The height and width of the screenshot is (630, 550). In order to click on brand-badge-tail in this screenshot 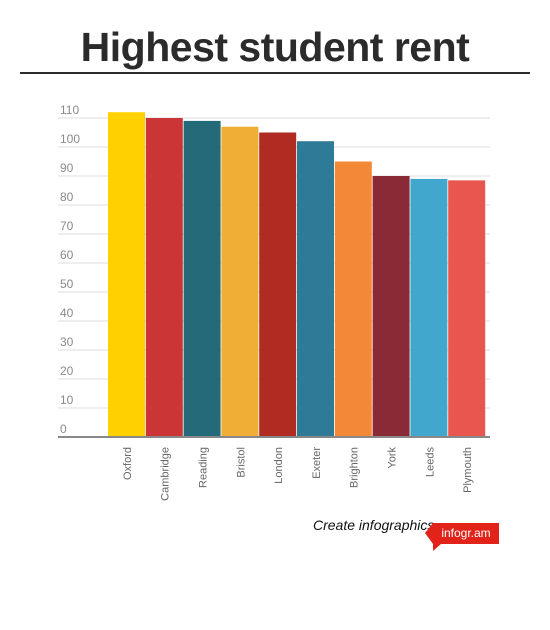, I will do `click(437, 547)`.